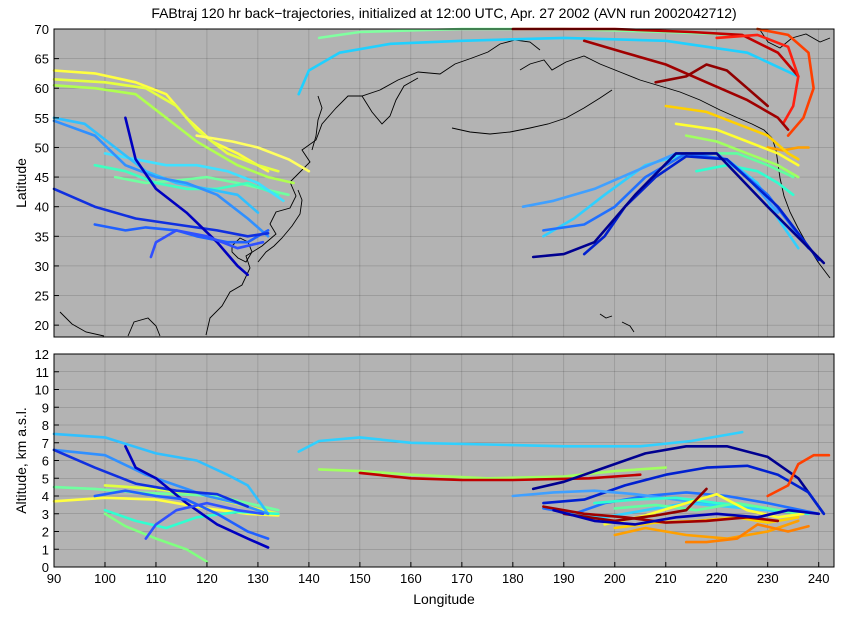 The width and height of the screenshot is (868, 621). Describe the element at coordinates (207, 578) in the screenshot. I see `x-tick-label: 120` at that location.